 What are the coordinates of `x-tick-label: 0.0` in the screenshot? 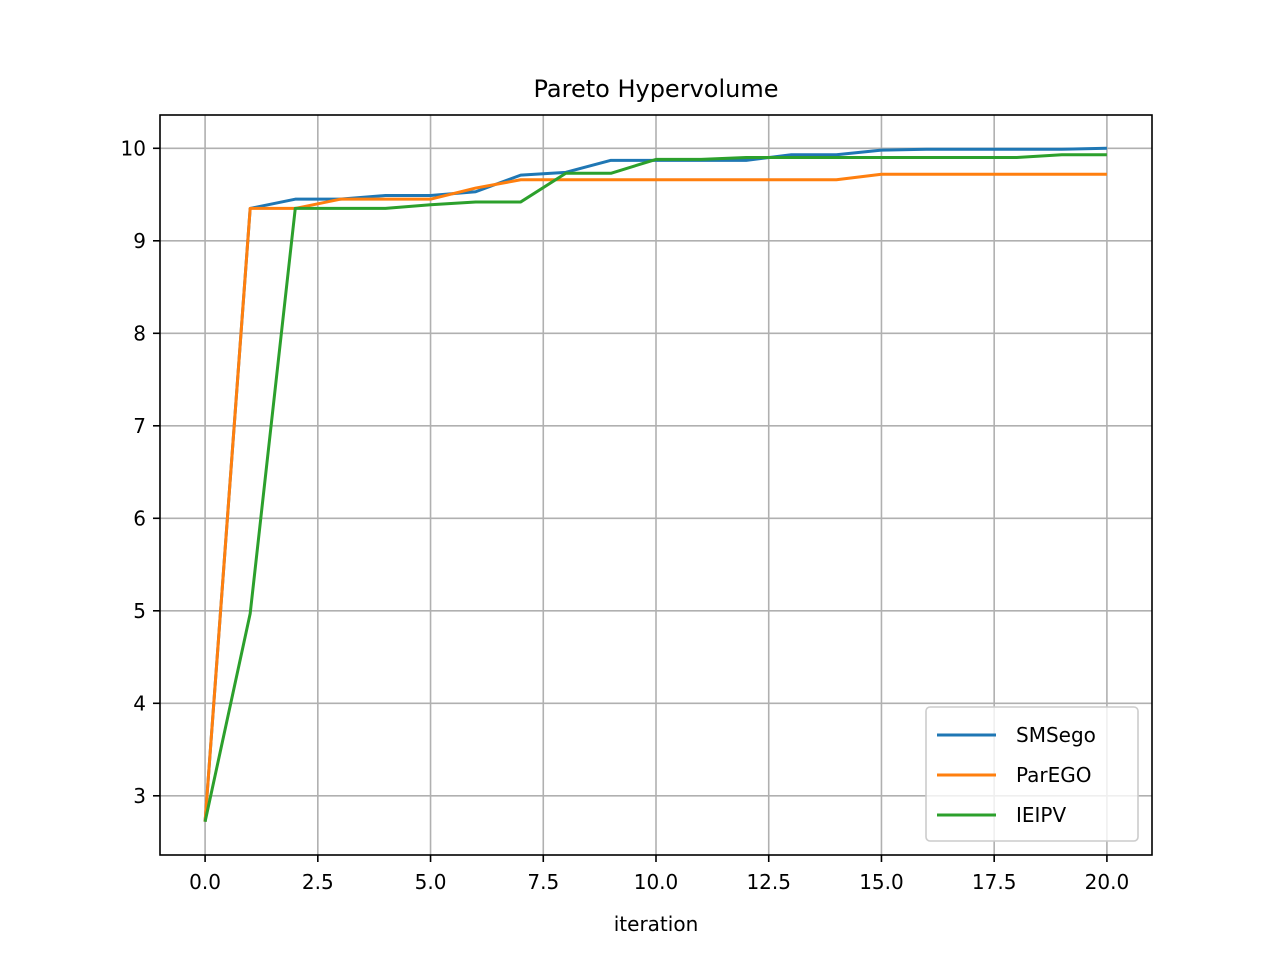 It's located at (205, 882).